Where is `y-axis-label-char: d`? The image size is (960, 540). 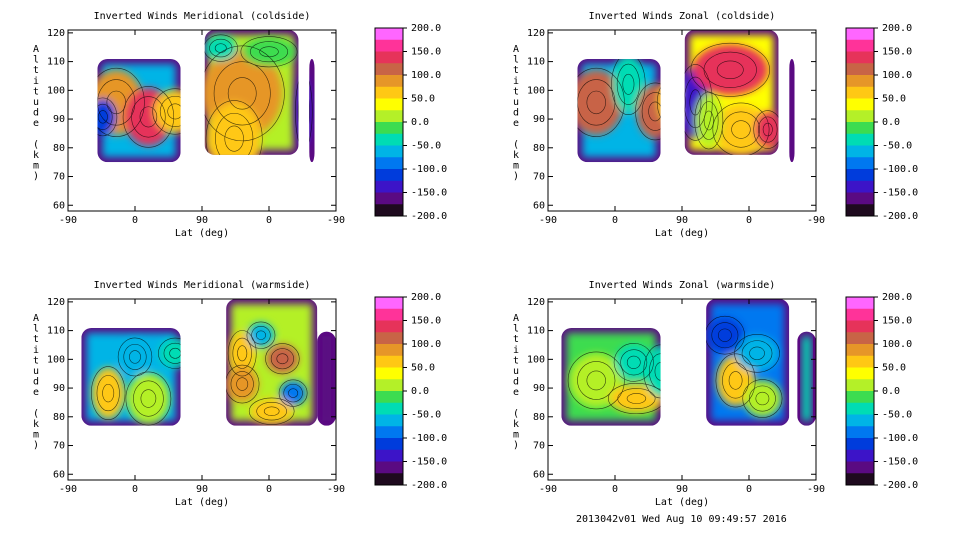 y-axis-label-char: d is located at coordinates (516, 382).